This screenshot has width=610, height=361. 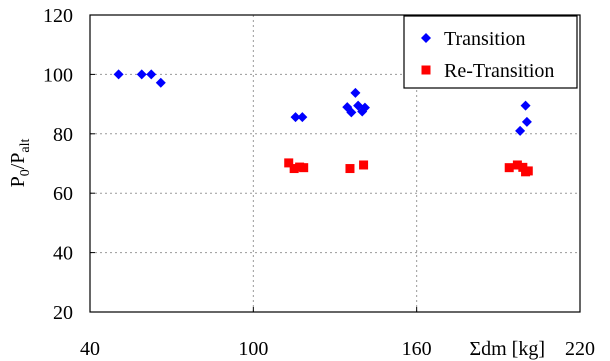 What do you see at coordinates (485, 39) in the screenshot?
I see `legend-transition-label: Transition` at bounding box center [485, 39].